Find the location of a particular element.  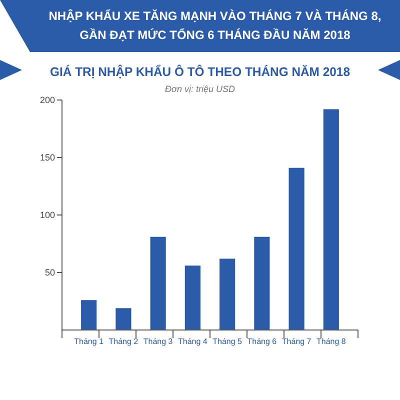

x-tick-label: Tháng 1 is located at coordinates (89, 341).